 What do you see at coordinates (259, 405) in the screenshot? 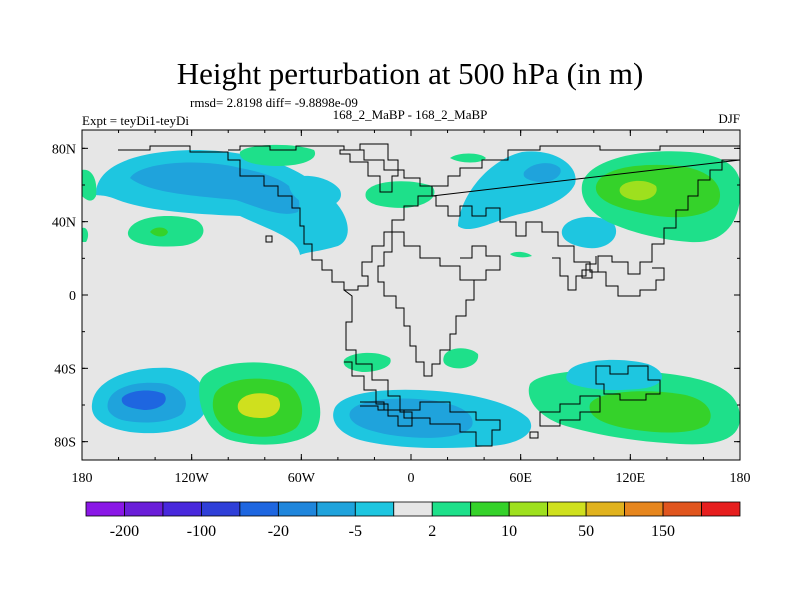
I see `contour-sh-pacific-yellow` at bounding box center [259, 405].